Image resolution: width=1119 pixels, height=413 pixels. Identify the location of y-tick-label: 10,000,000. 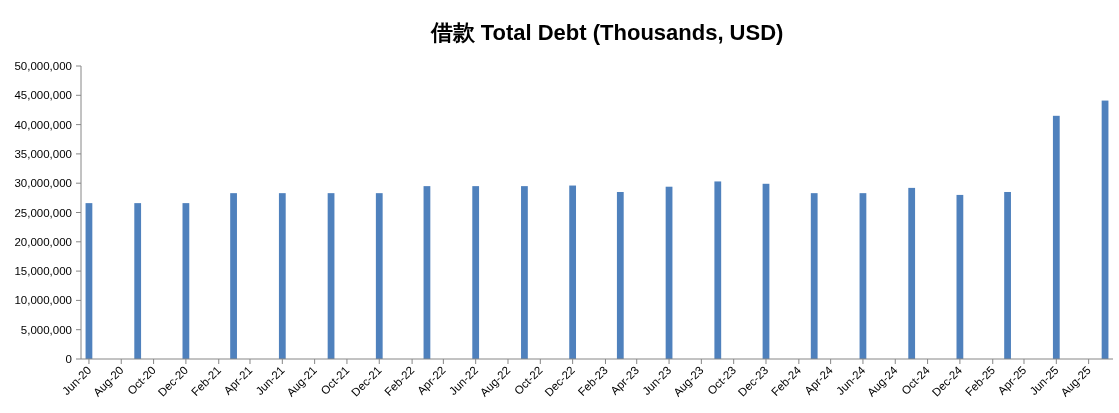
(43, 300).